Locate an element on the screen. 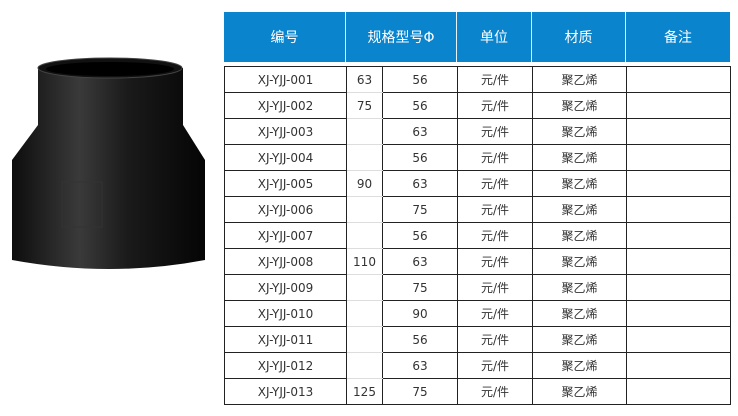 Image resolution: width=738 pixels, height=416 pixels. cell-id: XJ-YJJ-011 is located at coordinates (285, 339).